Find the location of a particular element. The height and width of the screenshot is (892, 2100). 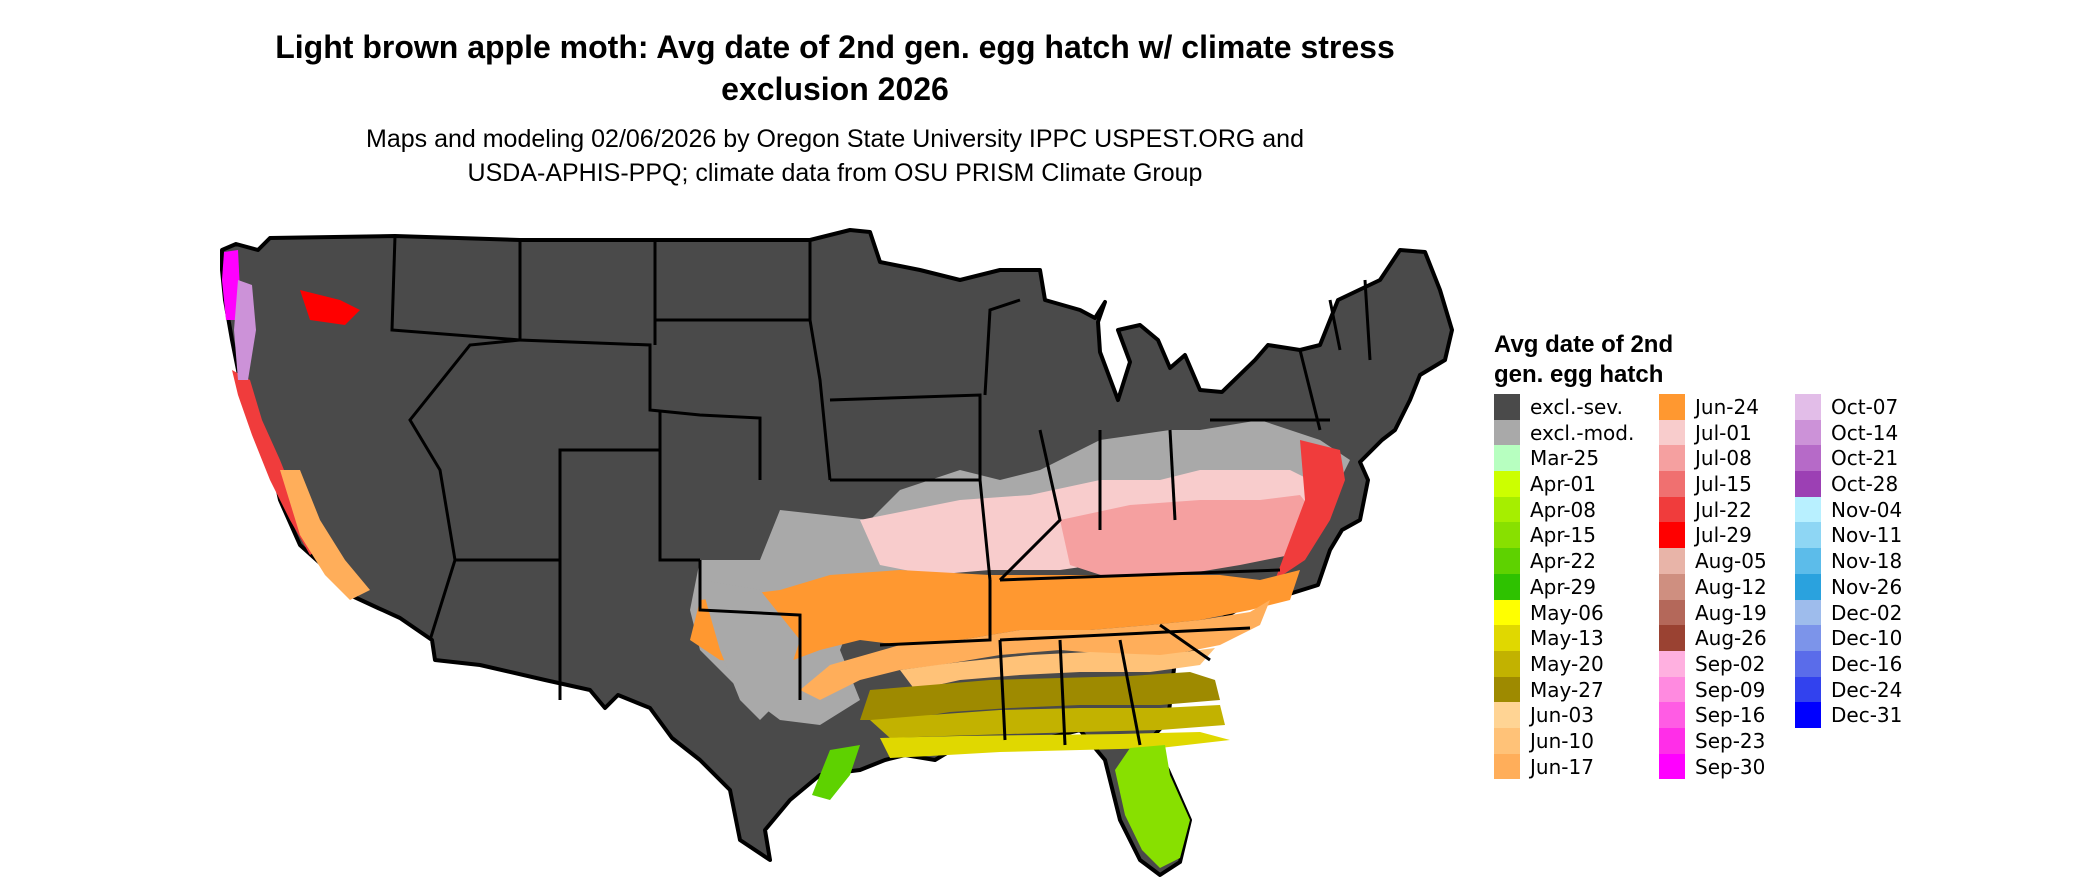

legend-label: May-06 is located at coordinates (1567, 612).